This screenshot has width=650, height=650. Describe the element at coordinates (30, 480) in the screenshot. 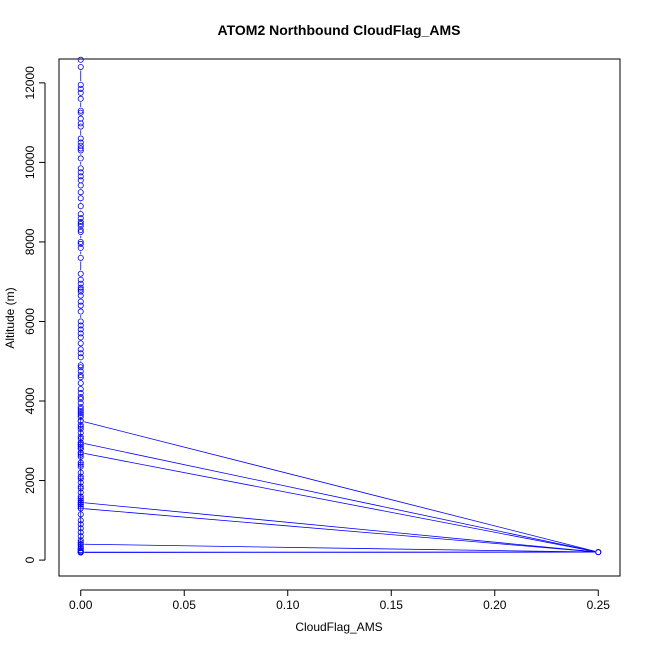

I see `y-tick-label: 2000` at that location.